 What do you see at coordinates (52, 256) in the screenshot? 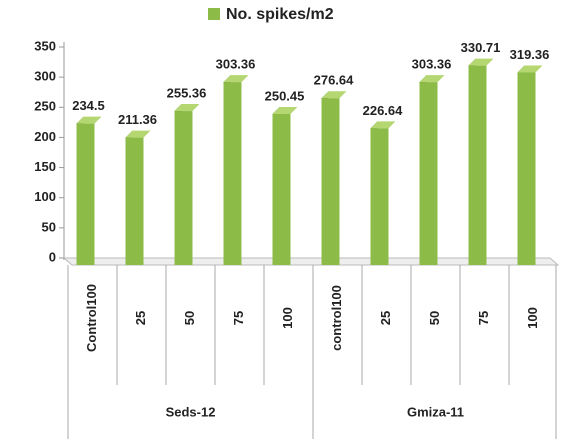
I see `y-tick-label: 0` at bounding box center [52, 256].